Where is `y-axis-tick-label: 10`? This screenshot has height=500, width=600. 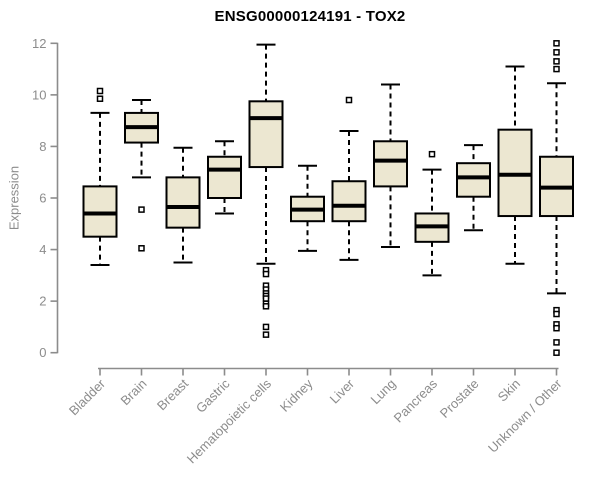 y-axis-tick-label: 10 is located at coordinates (39, 94).